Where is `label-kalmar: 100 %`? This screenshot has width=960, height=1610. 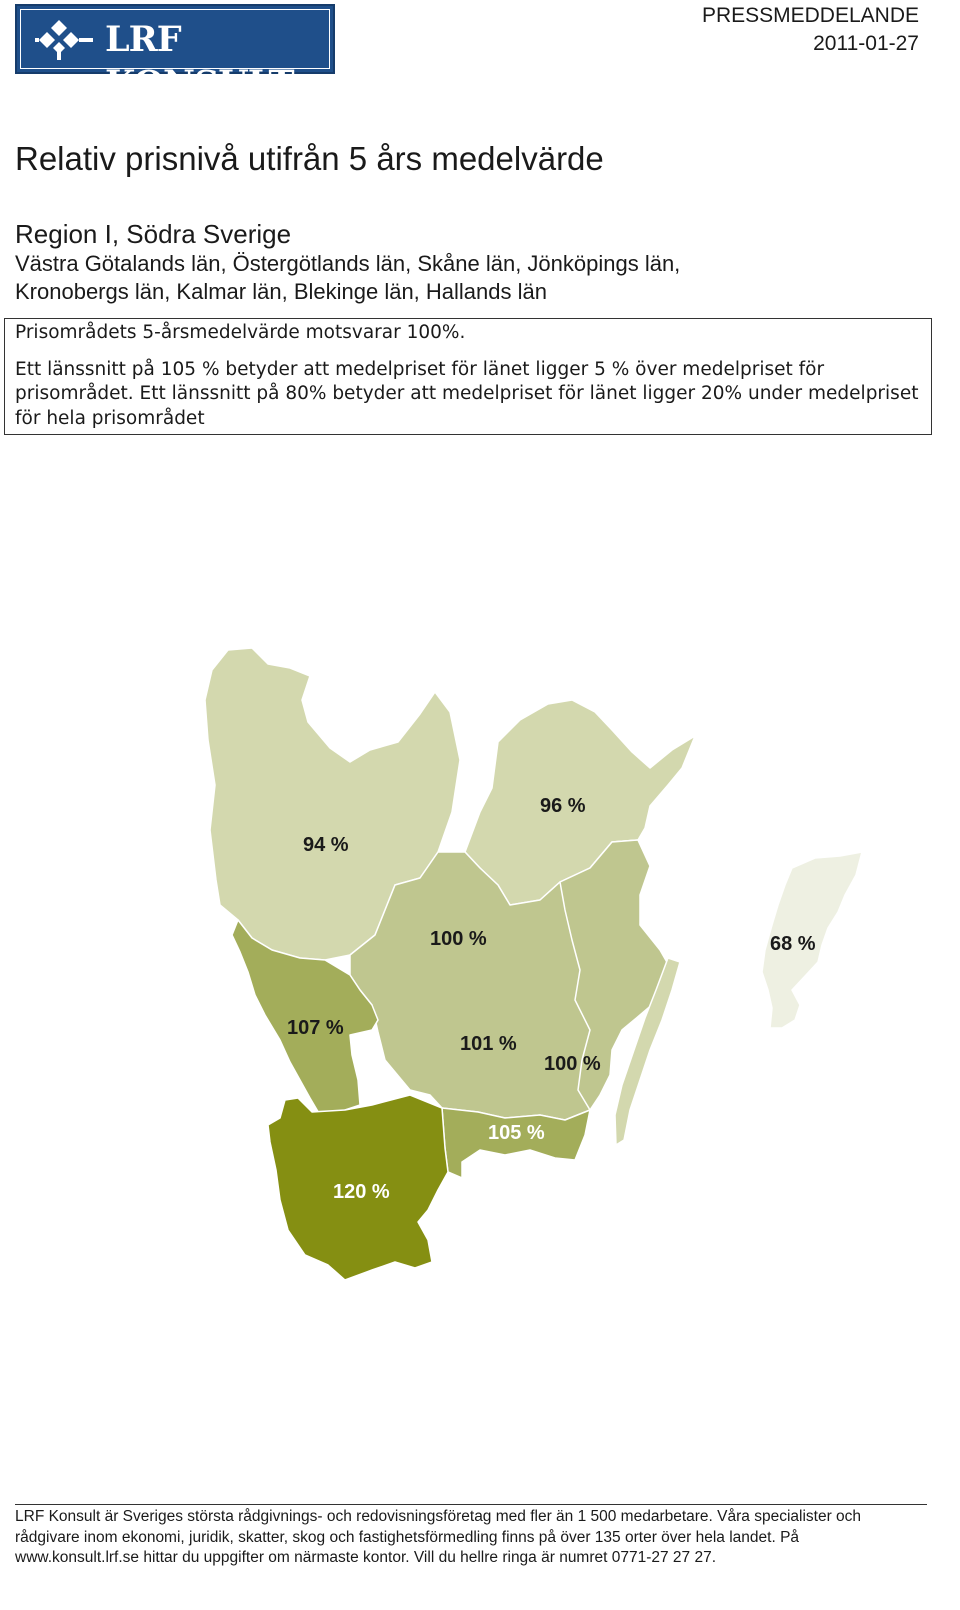 label-kalmar: 100 % is located at coordinates (572, 1064).